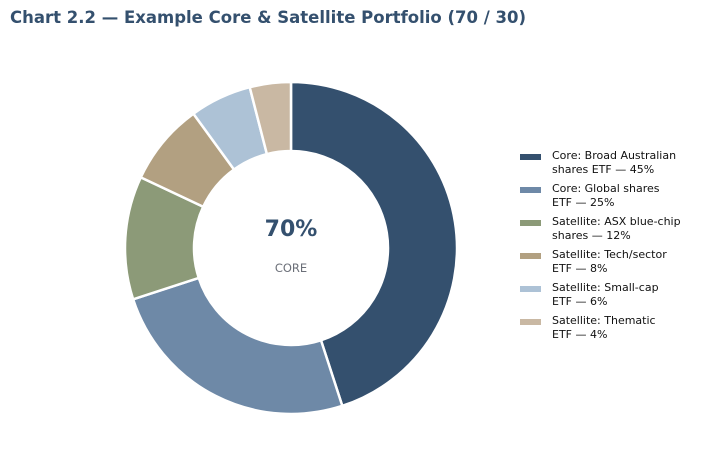 This screenshot has width=706, height=467. I want to click on legend-label: Satellite: Tech/sector ETF — 8%, so click(609, 261).